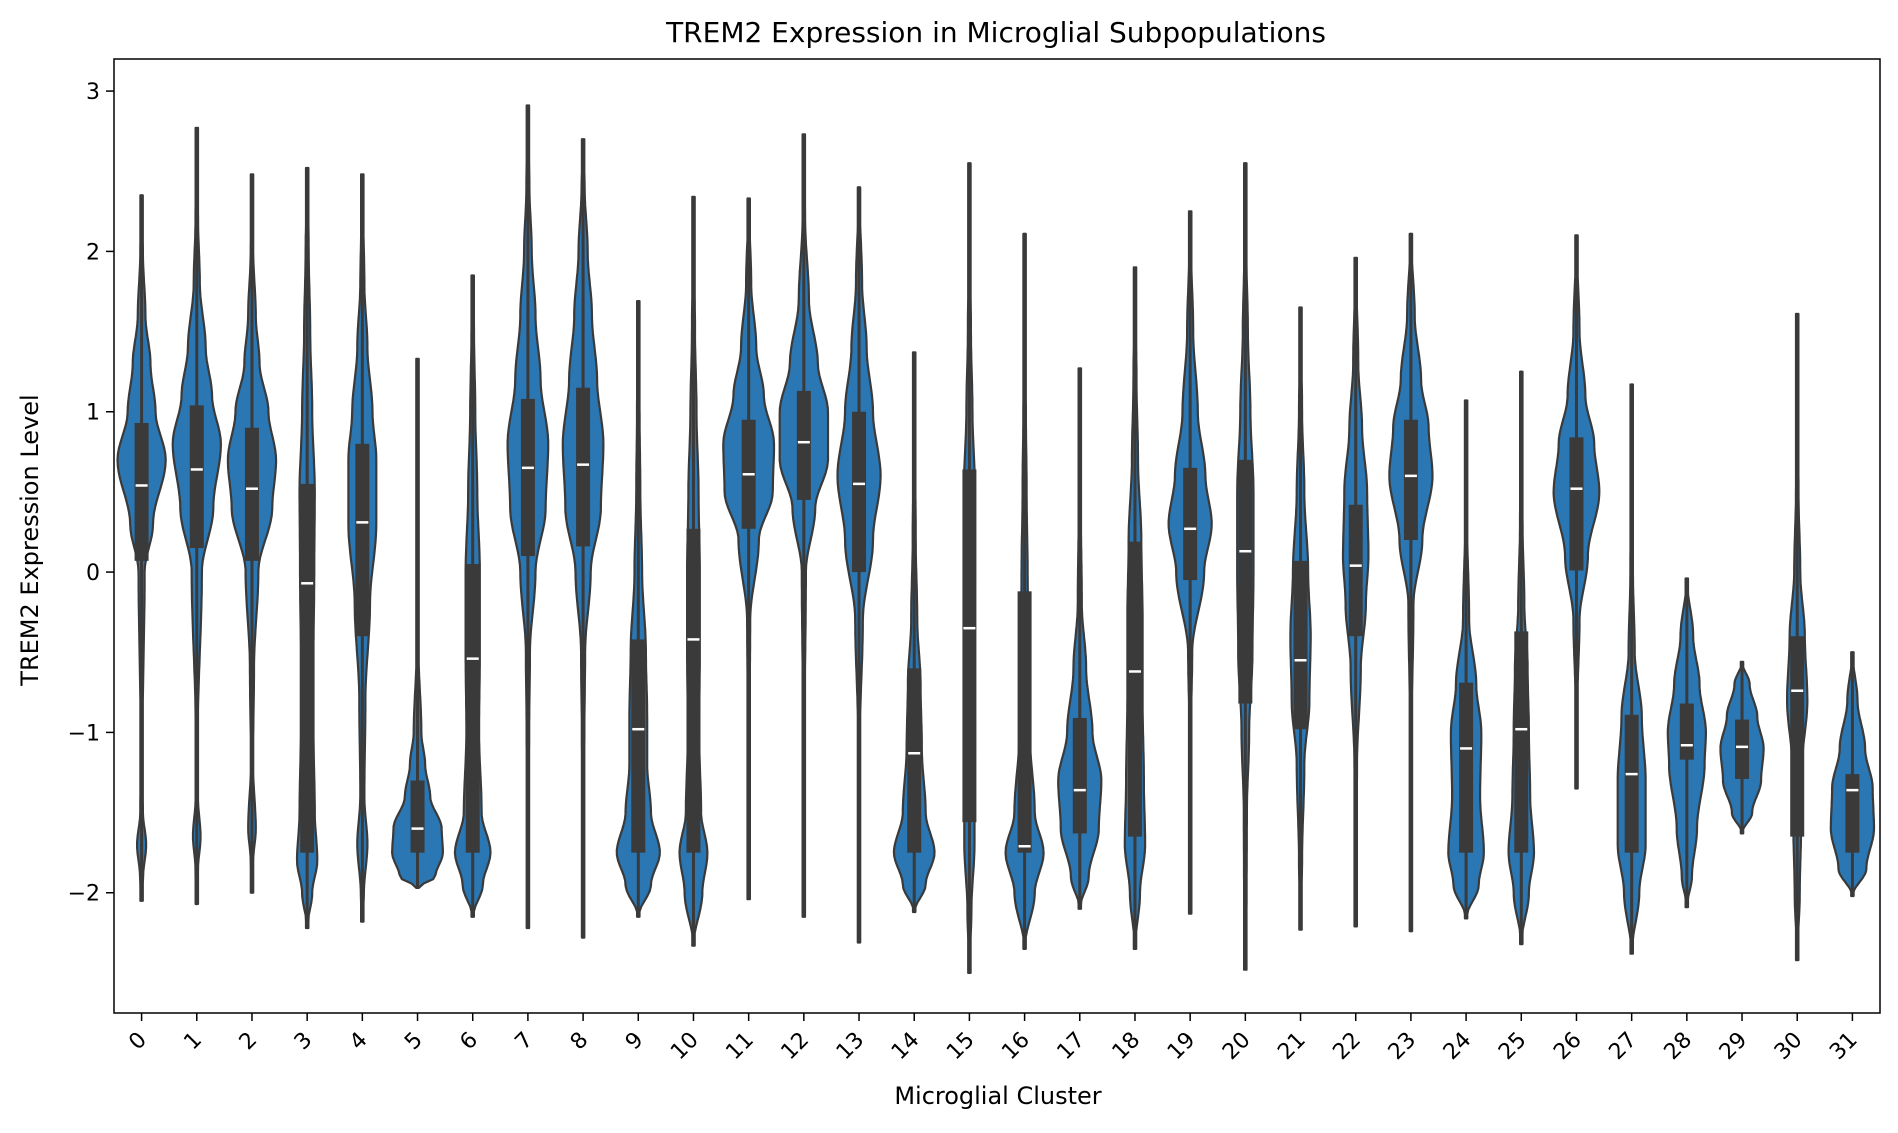  I want to click on x-tick-label: 22, so click(1346, 1046).